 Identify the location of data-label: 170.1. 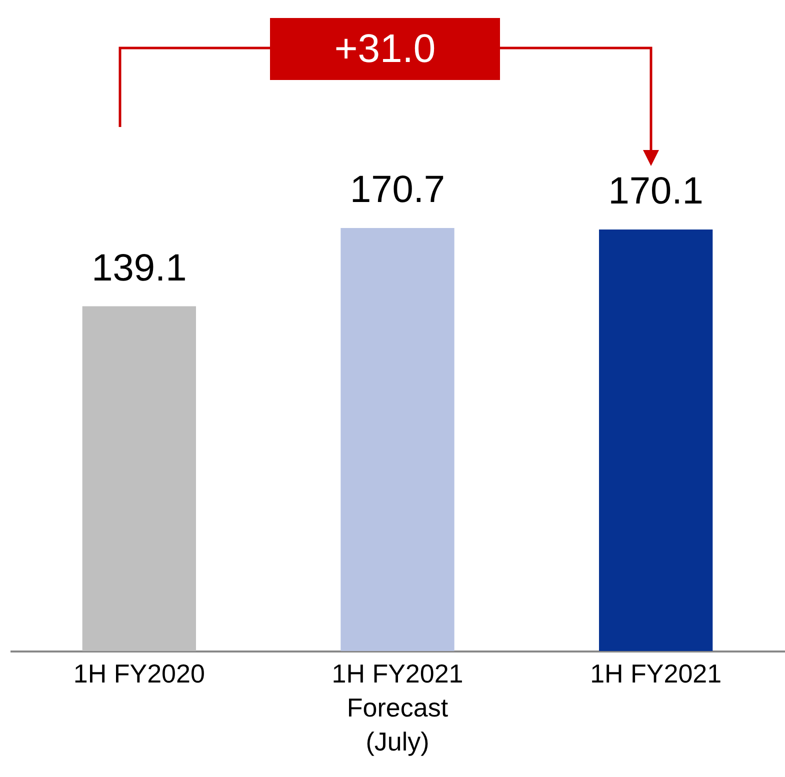
(656, 191).